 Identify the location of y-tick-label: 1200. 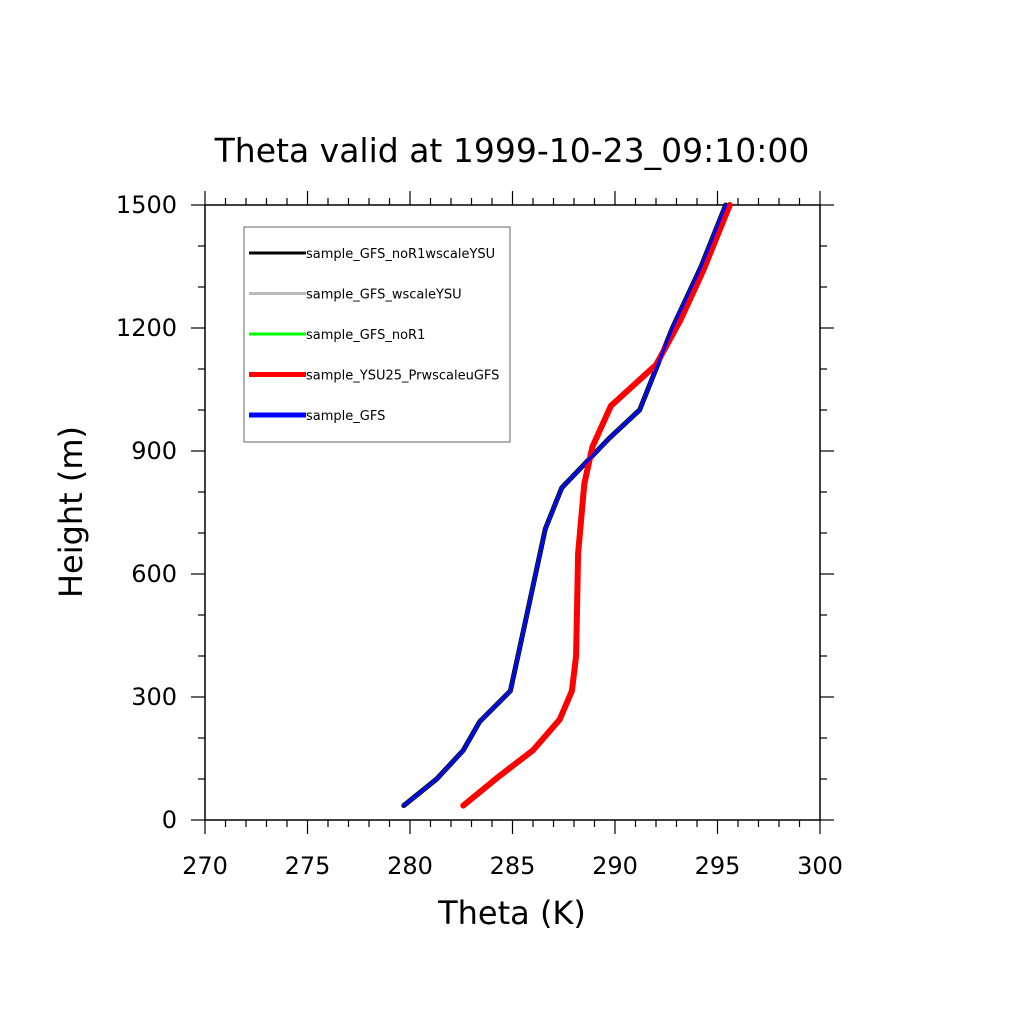
(146, 328).